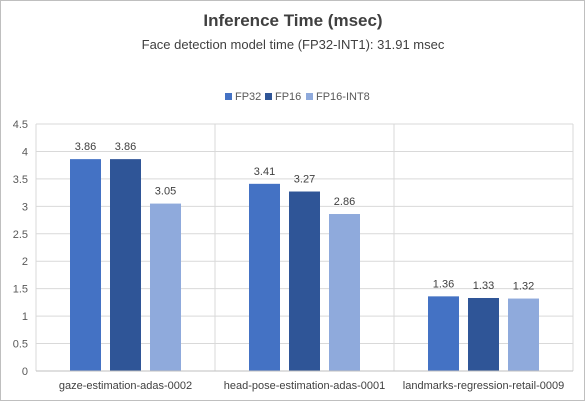  What do you see at coordinates (25, 317) in the screenshot?
I see `y-tick-label: 1` at bounding box center [25, 317].